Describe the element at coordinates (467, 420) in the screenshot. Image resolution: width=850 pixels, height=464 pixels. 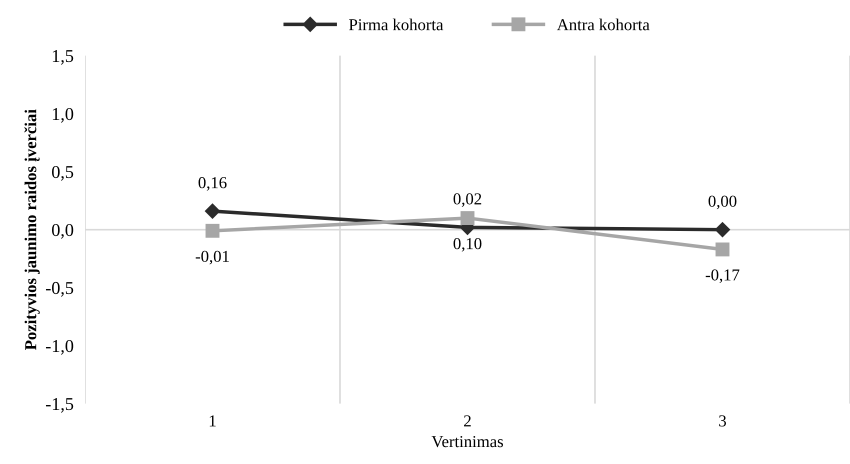
I see `x-tick-label: 2` at that location.